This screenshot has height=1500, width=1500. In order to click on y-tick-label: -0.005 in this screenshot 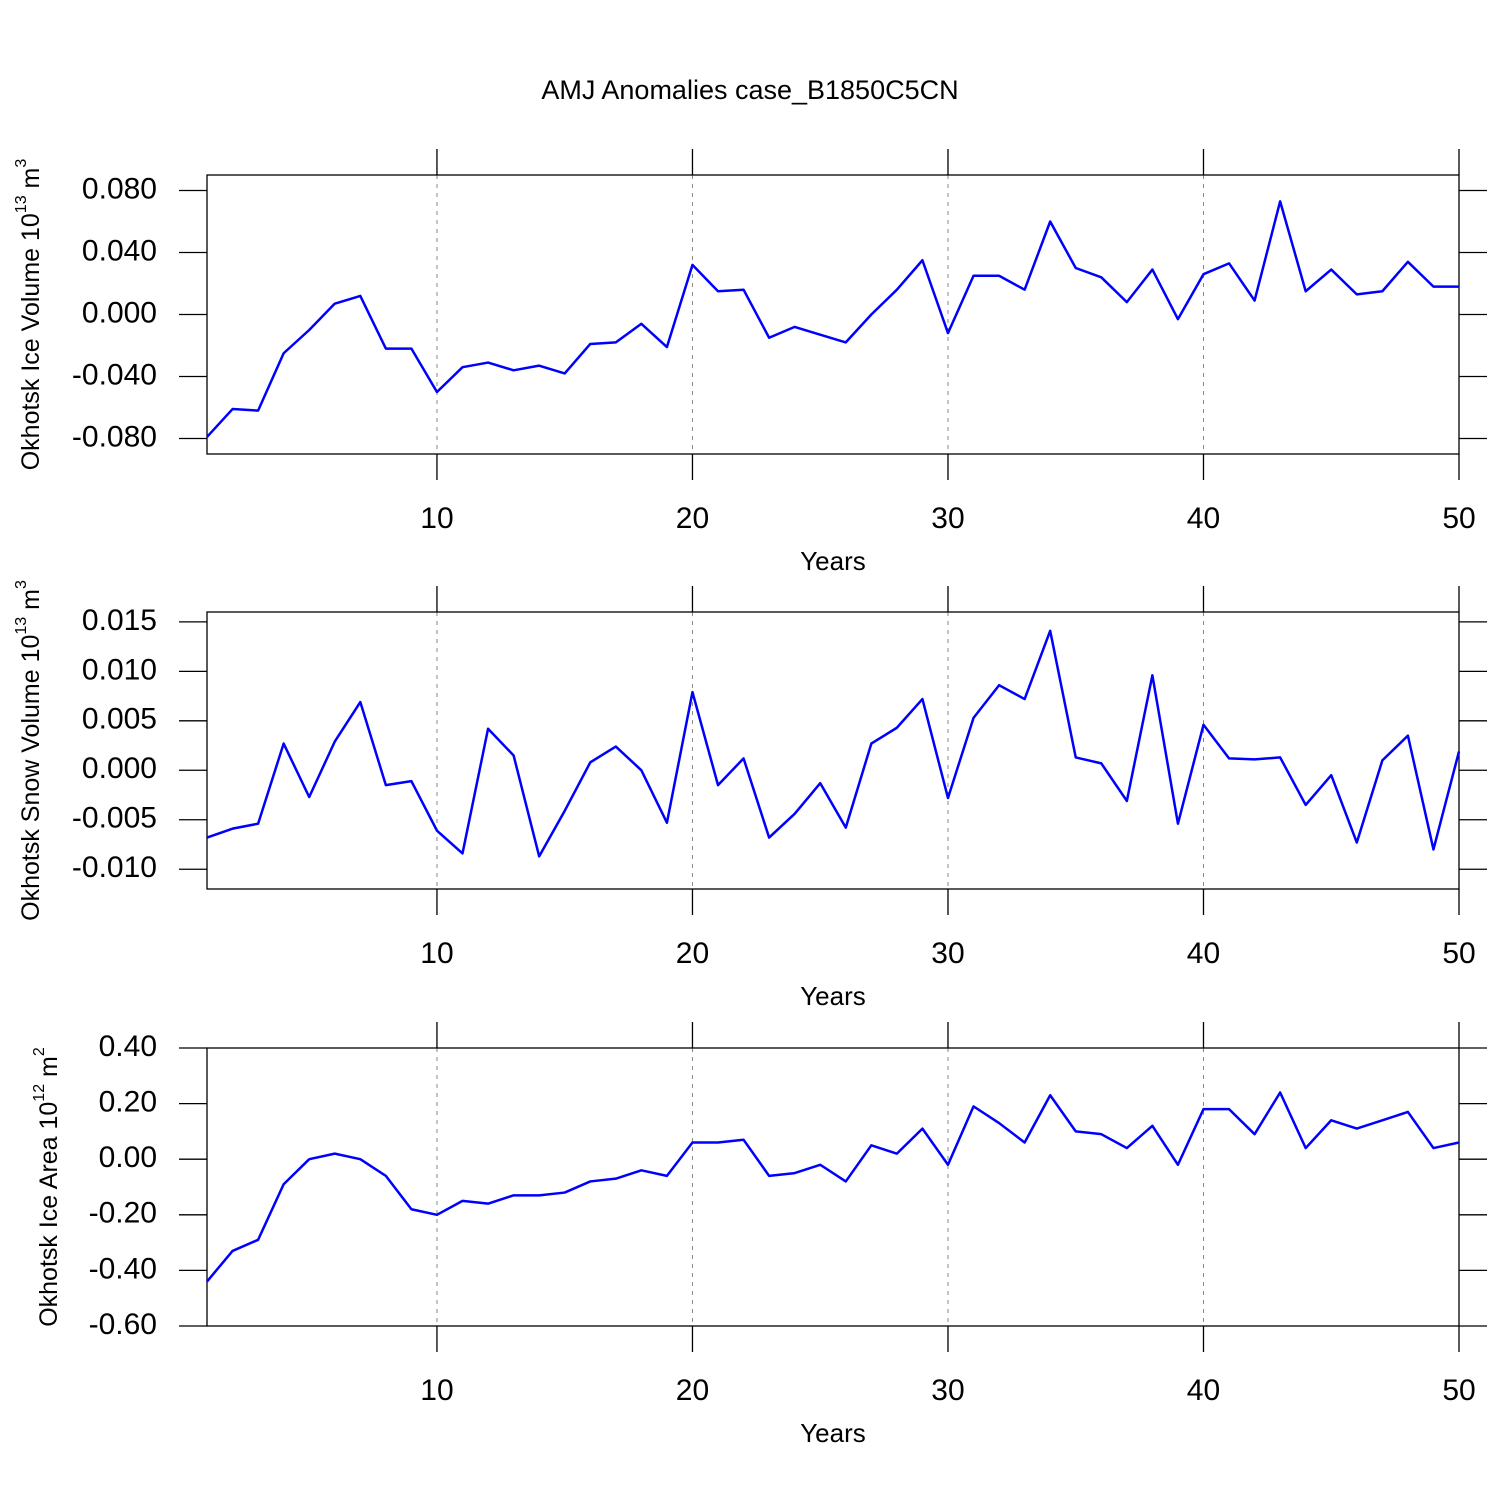, I will do `click(114, 818)`.